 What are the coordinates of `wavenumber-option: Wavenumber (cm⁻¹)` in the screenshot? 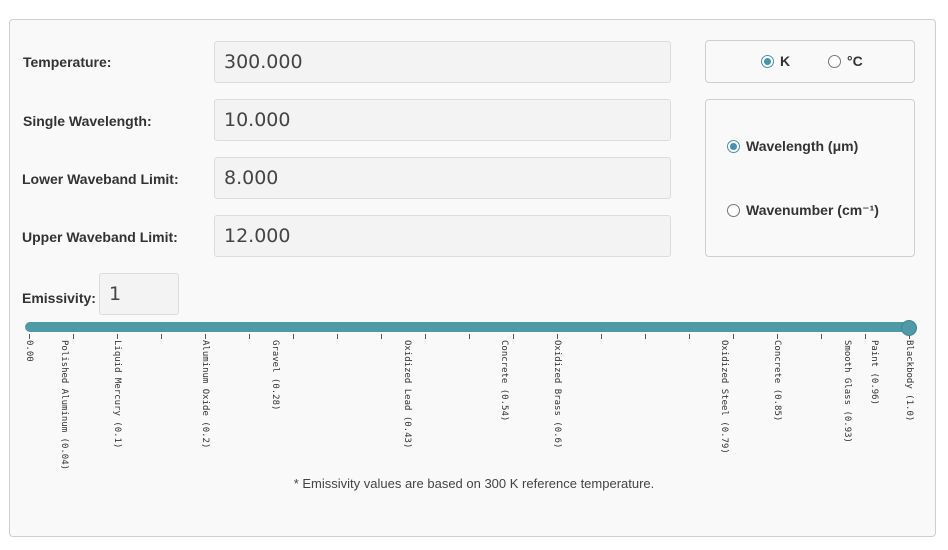 It's located at (803, 210).